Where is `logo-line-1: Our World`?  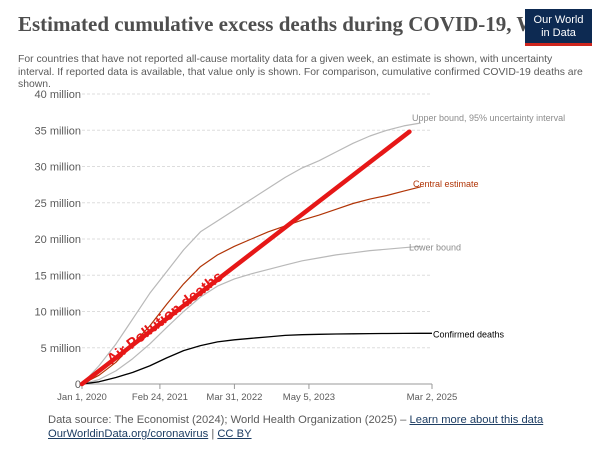 logo-line-1: Our World is located at coordinates (558, 20).